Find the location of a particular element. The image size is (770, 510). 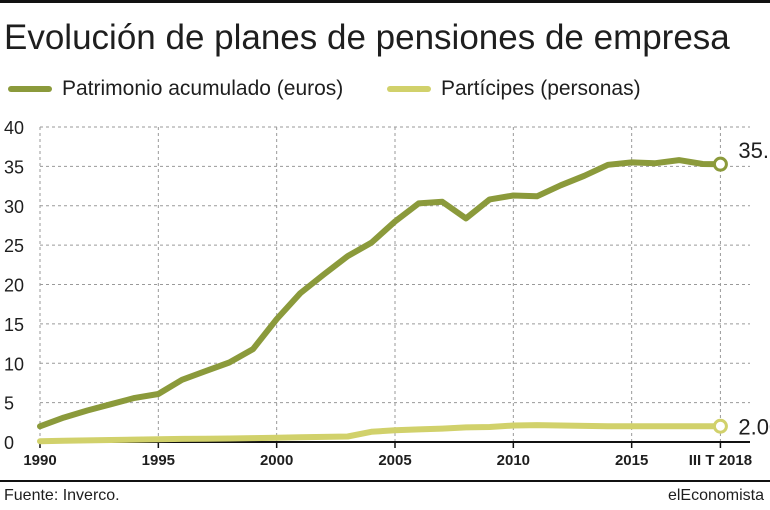

legend-swatch-participes is located at coordinates (409, 89).